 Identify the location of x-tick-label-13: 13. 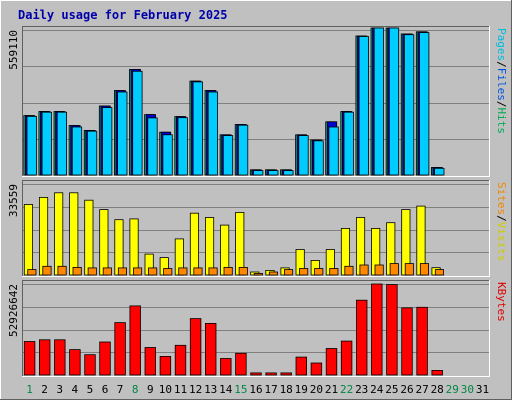
(210, 389).